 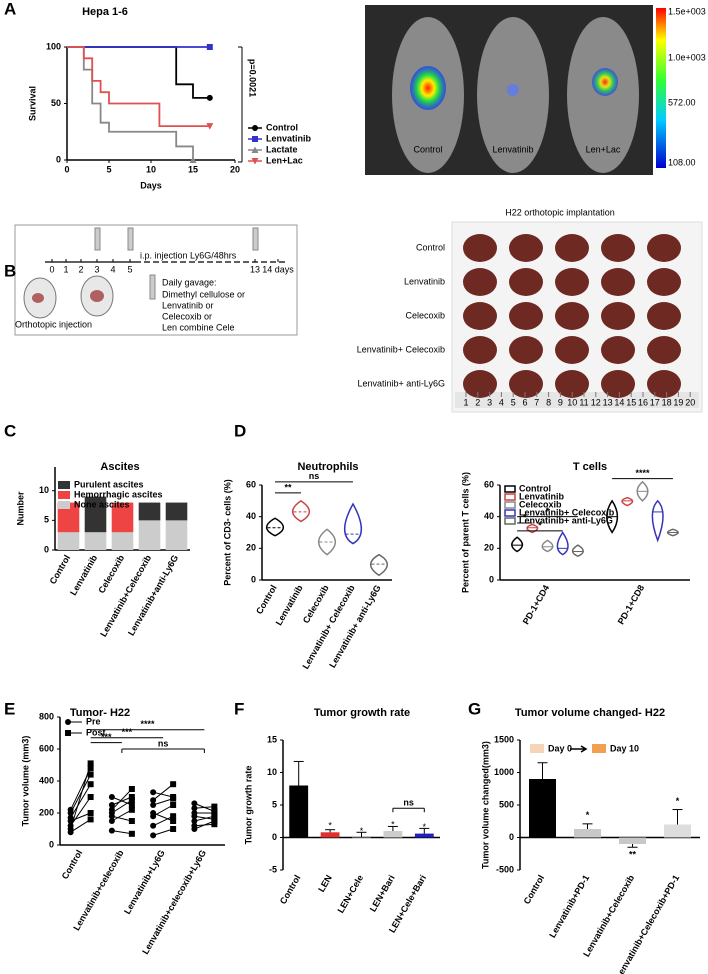 I want to click on tumor-icon, so click(x=38, y=298).